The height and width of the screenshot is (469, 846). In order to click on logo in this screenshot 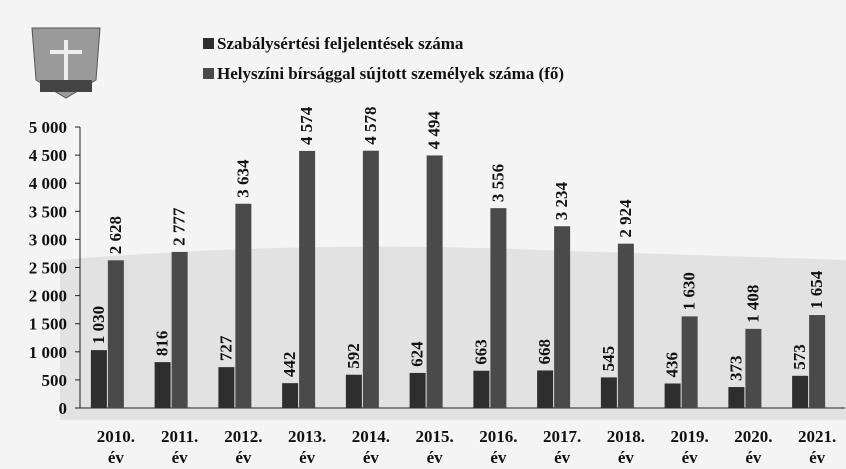, I will do `click(66, 63)`.